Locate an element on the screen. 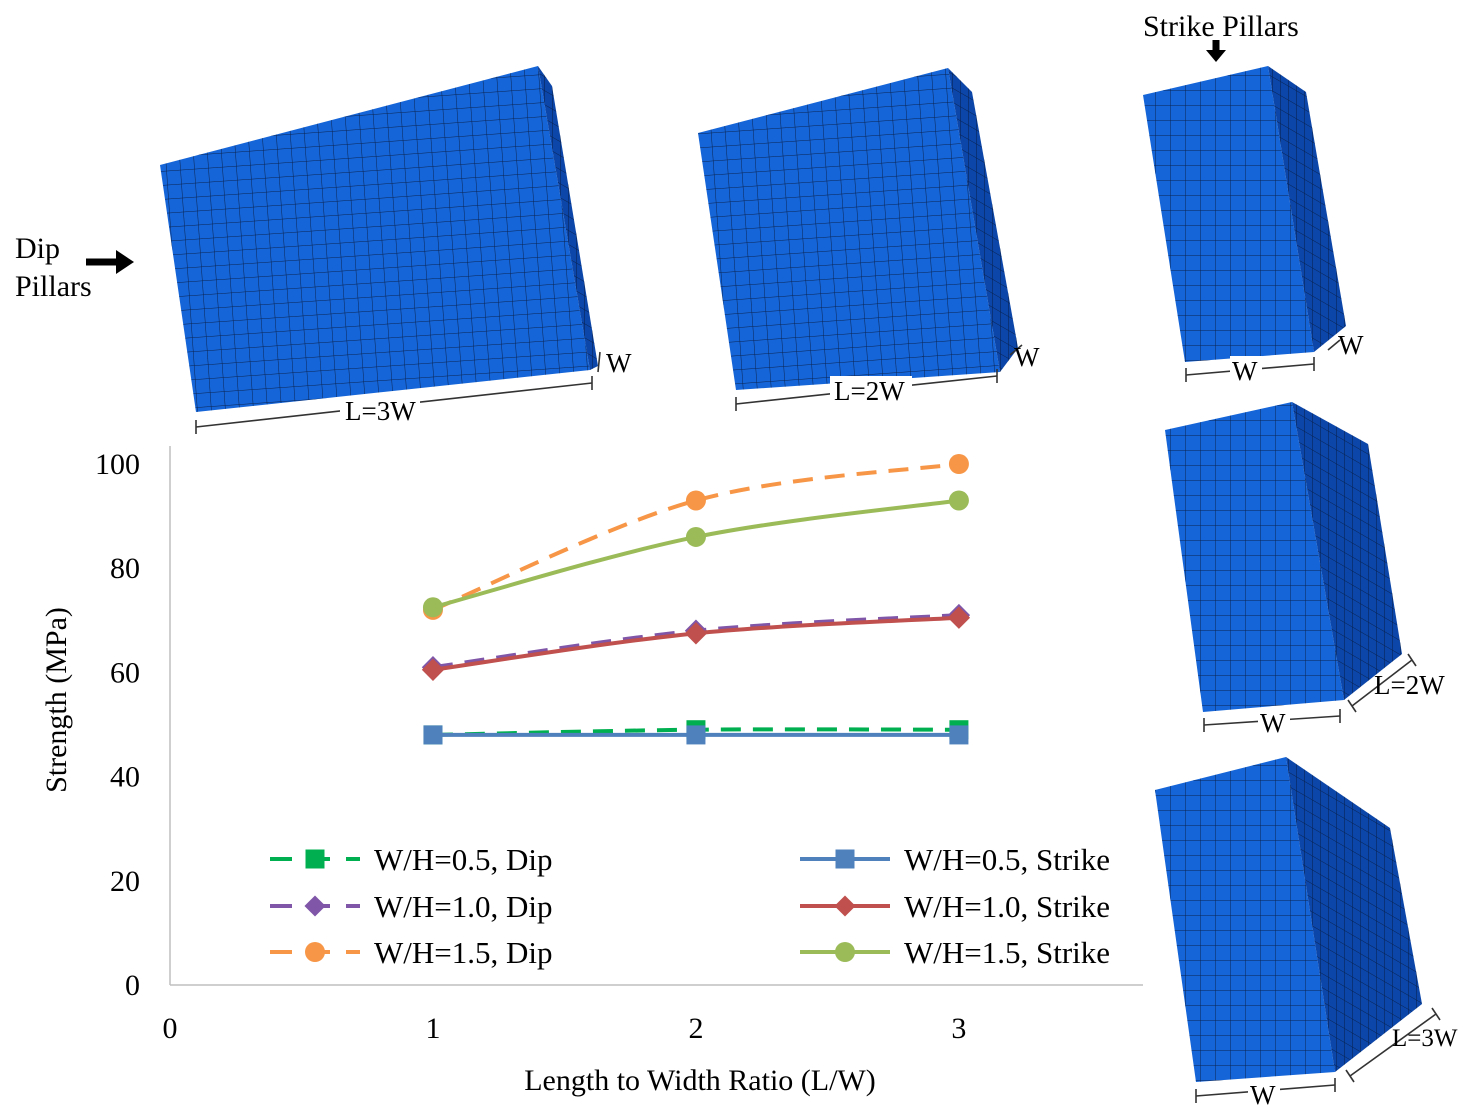  x-tick-label: 0 is located at coordinates (170, 1028).